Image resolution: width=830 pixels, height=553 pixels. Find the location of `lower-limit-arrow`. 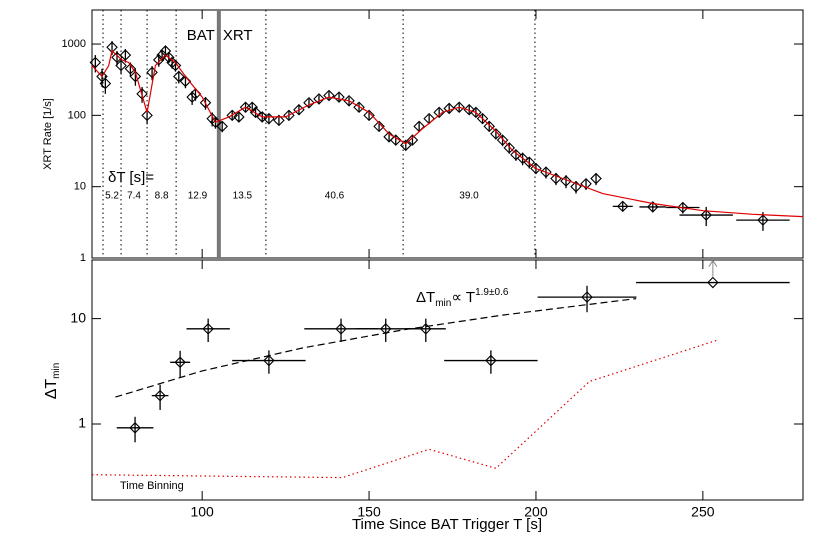

lower-limit-arrow is located at coordinates (713, 268).